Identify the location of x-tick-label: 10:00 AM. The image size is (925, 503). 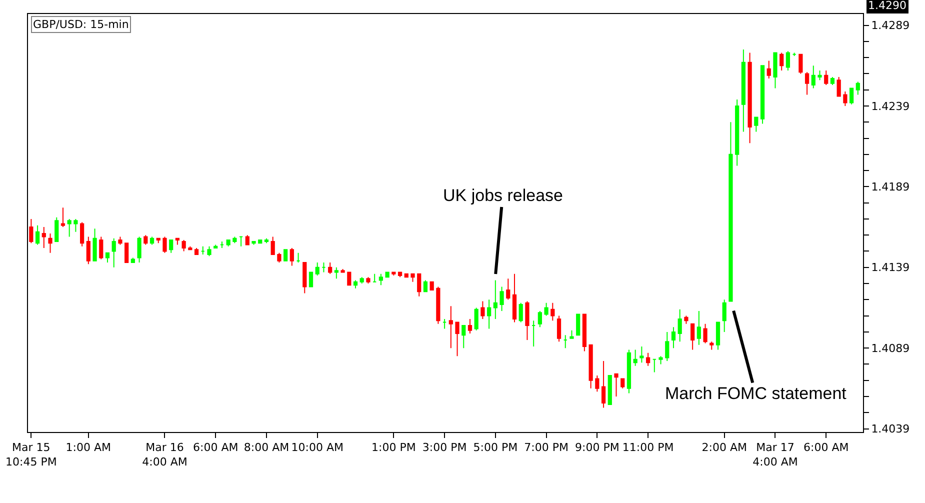
(317, 447).